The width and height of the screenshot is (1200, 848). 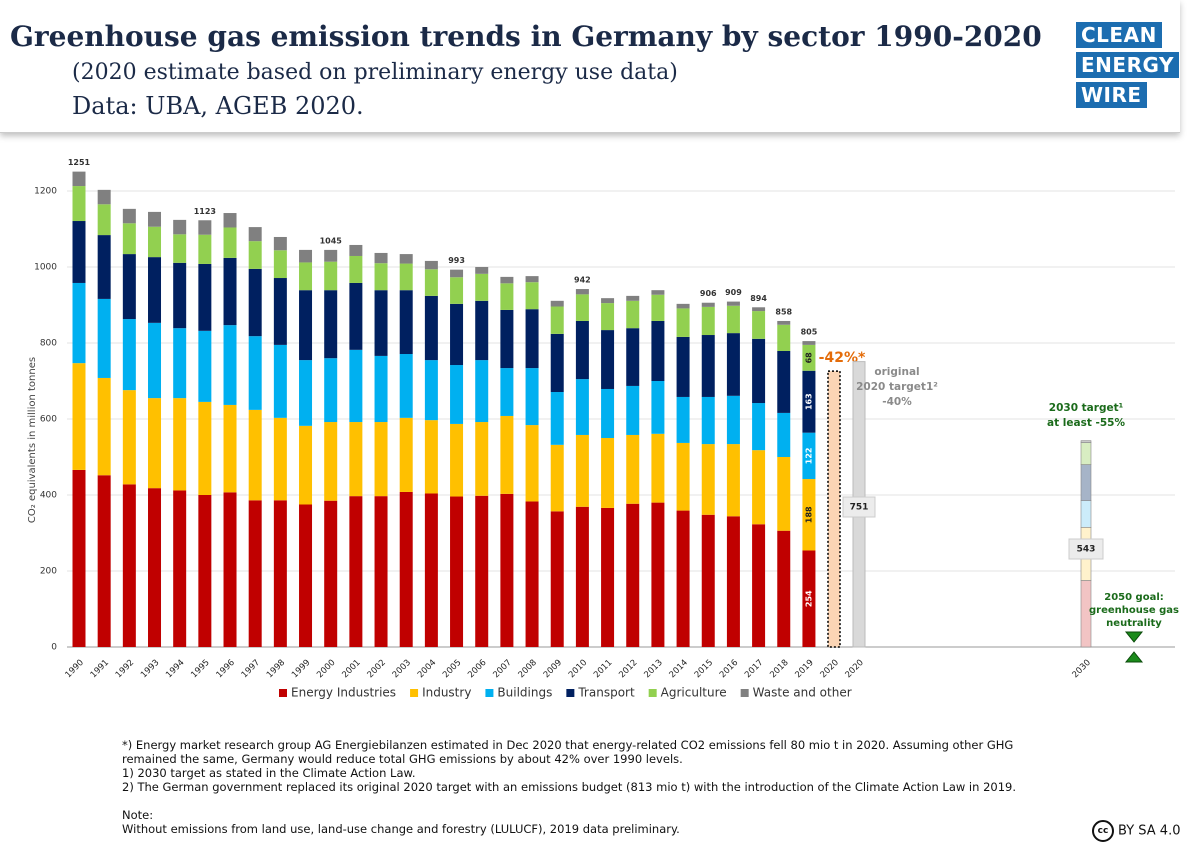 I want to click on total-label: 909, so click(x=733, y=292).